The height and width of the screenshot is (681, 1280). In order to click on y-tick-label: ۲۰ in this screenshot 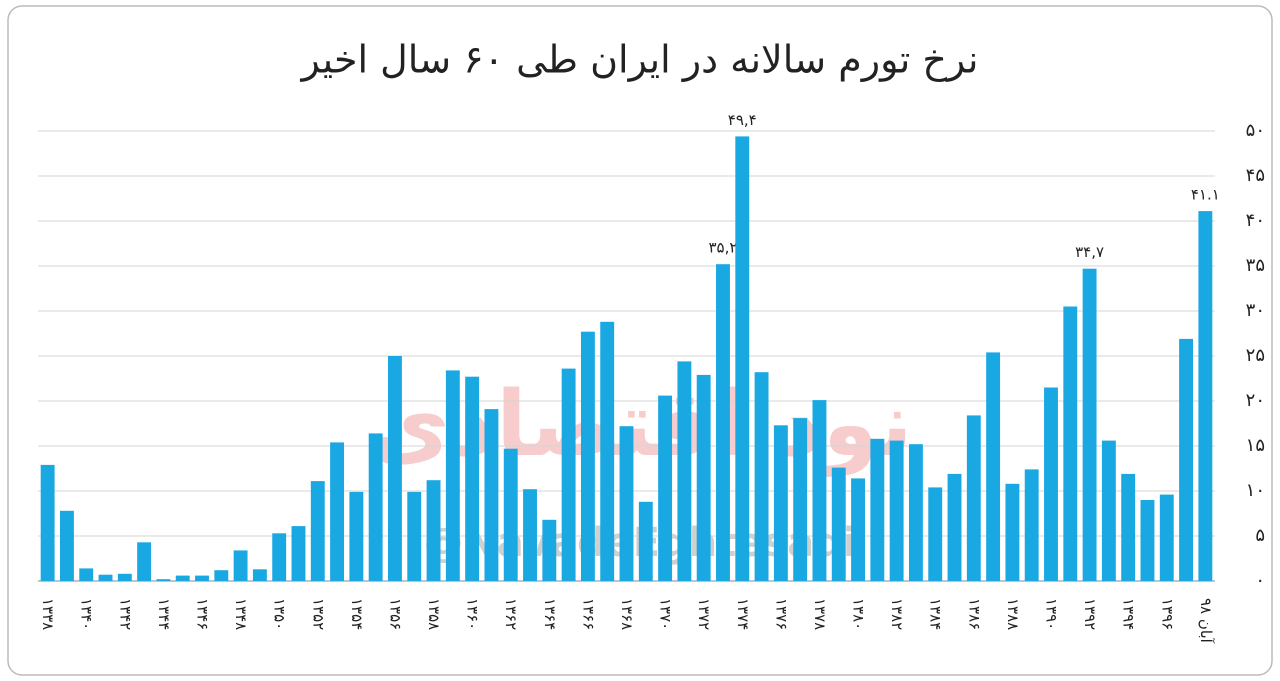, I will do `click(1255, 400)`.